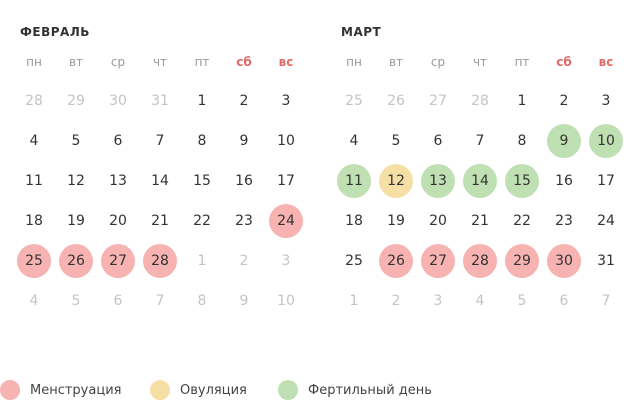 This screenshot has width=640, height=412. Describe the element at coordinates (361, 32) in the screenshot. I see `month-title: МАРТ` at that location.